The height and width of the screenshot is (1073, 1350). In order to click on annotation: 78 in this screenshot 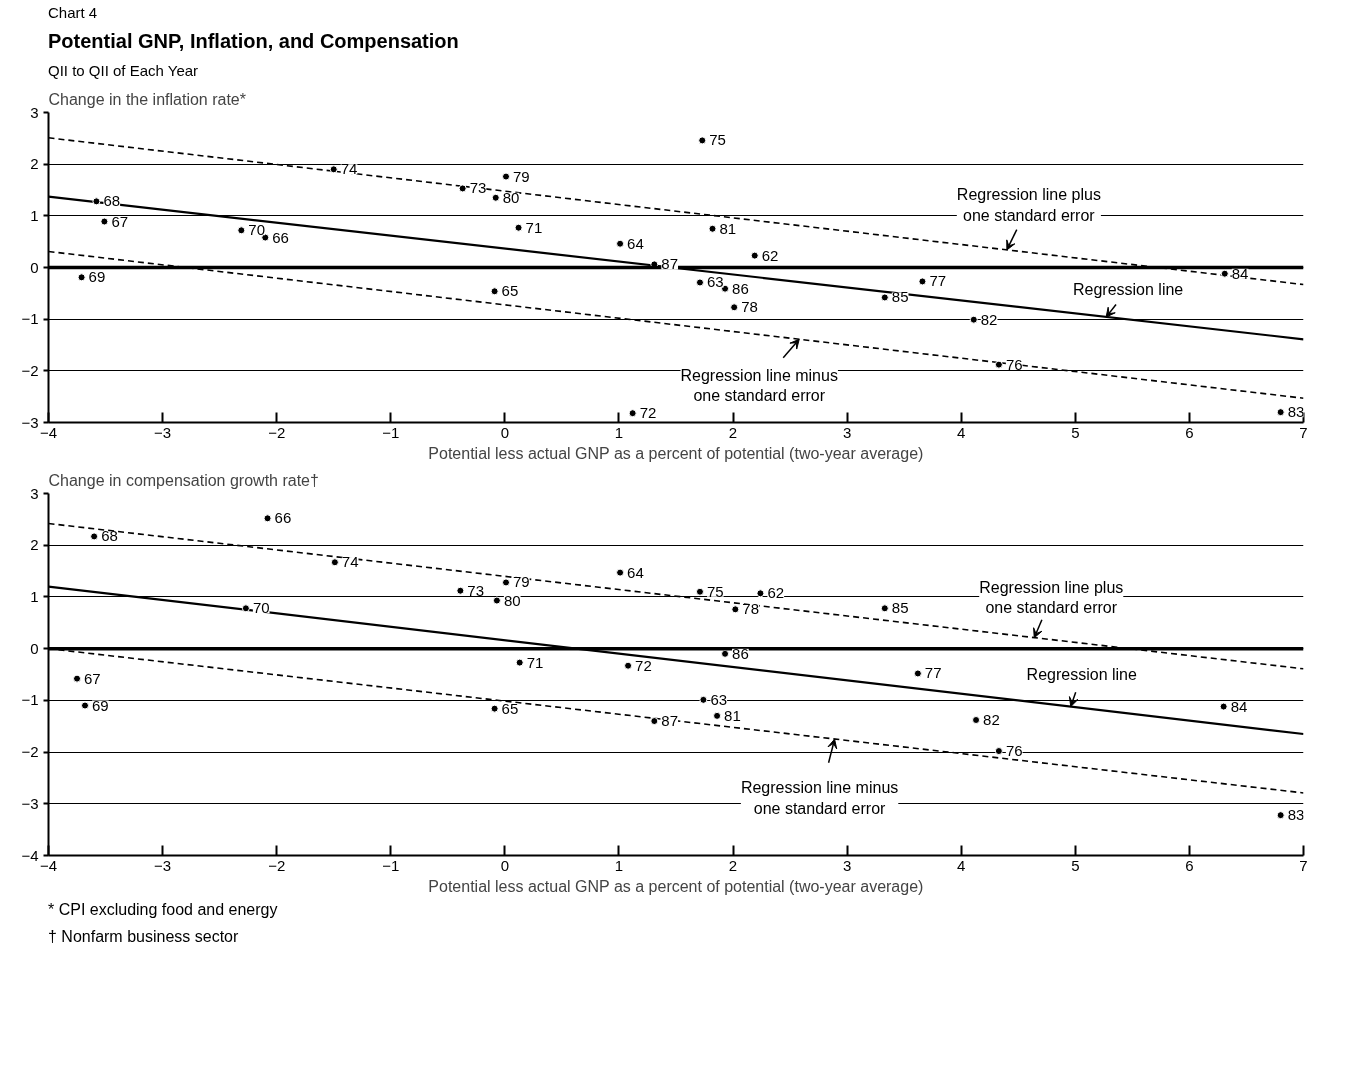, I will do `click(751, 609)`.